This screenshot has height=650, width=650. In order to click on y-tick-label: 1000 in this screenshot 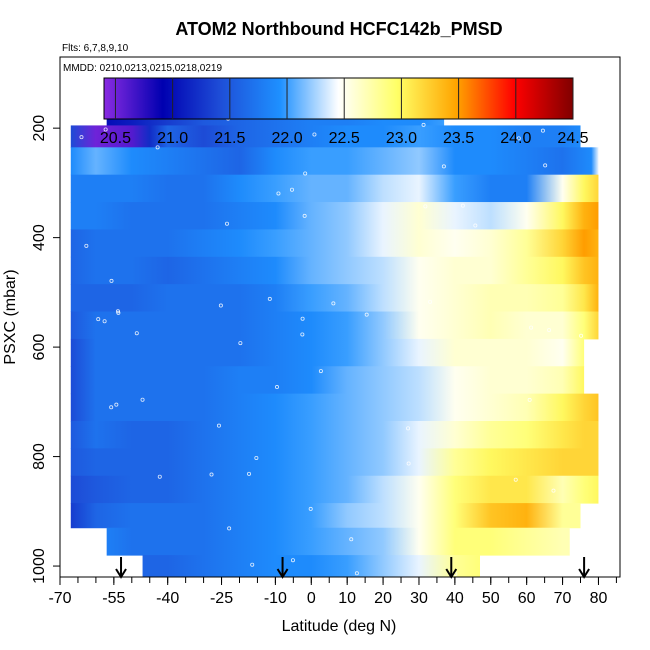, I will do `click(39, 566)`.